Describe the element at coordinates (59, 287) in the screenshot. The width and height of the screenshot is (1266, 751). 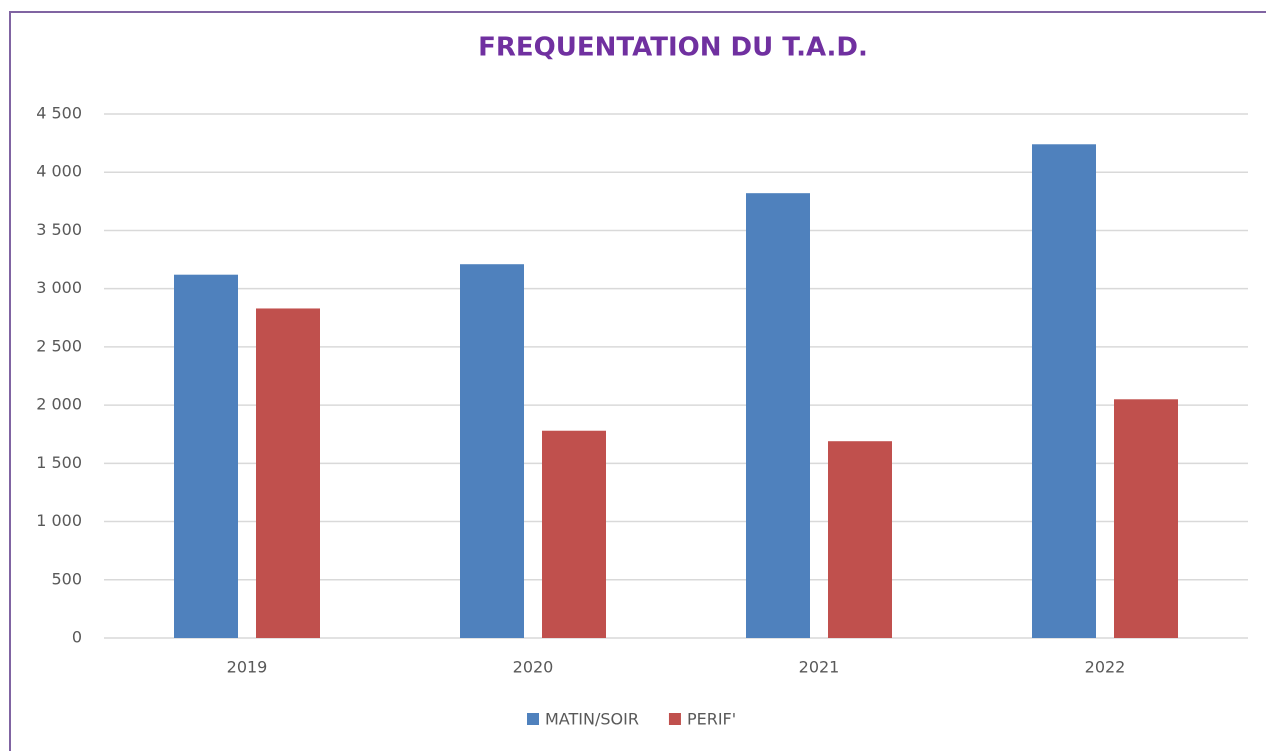
I see `y-tick-label: 3 000` at that location.